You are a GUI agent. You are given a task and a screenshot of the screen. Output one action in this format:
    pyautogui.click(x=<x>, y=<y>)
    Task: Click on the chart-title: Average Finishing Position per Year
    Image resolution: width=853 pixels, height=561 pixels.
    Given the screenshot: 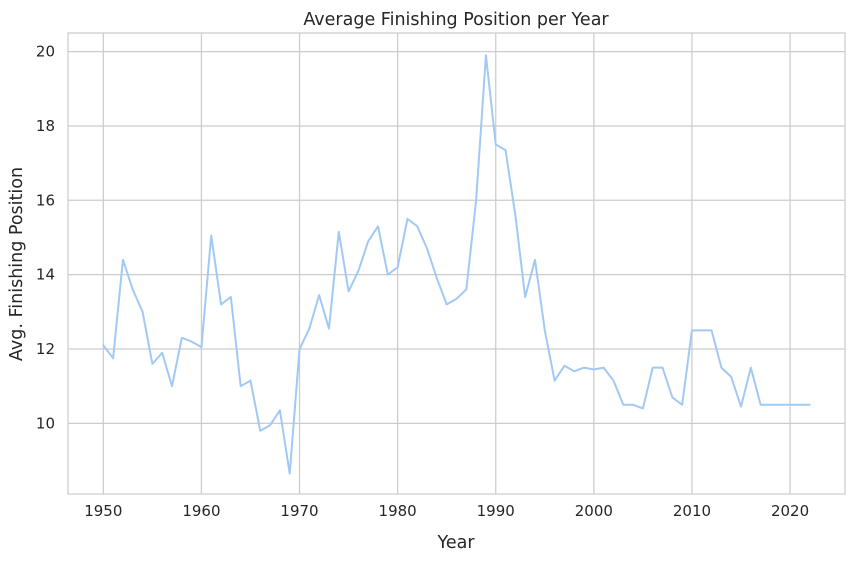 What is the action you would take?
    pyautogui.click(x=456, y=20)
    